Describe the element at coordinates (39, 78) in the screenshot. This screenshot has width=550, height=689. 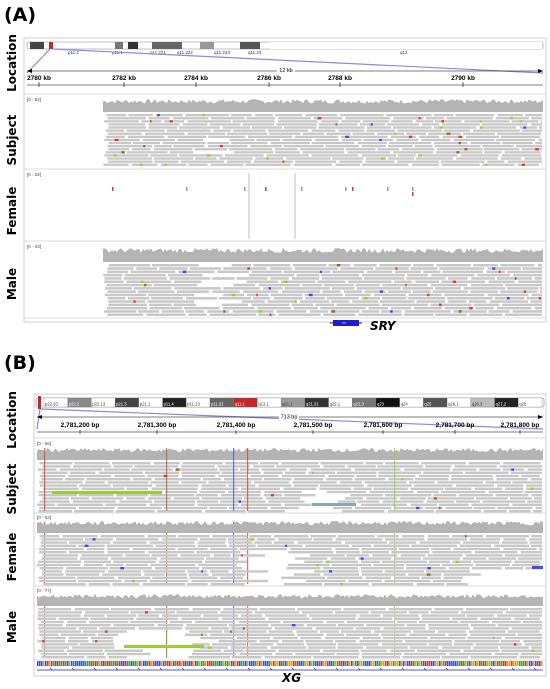
I see `svg-text: 2780 kb` at that location.